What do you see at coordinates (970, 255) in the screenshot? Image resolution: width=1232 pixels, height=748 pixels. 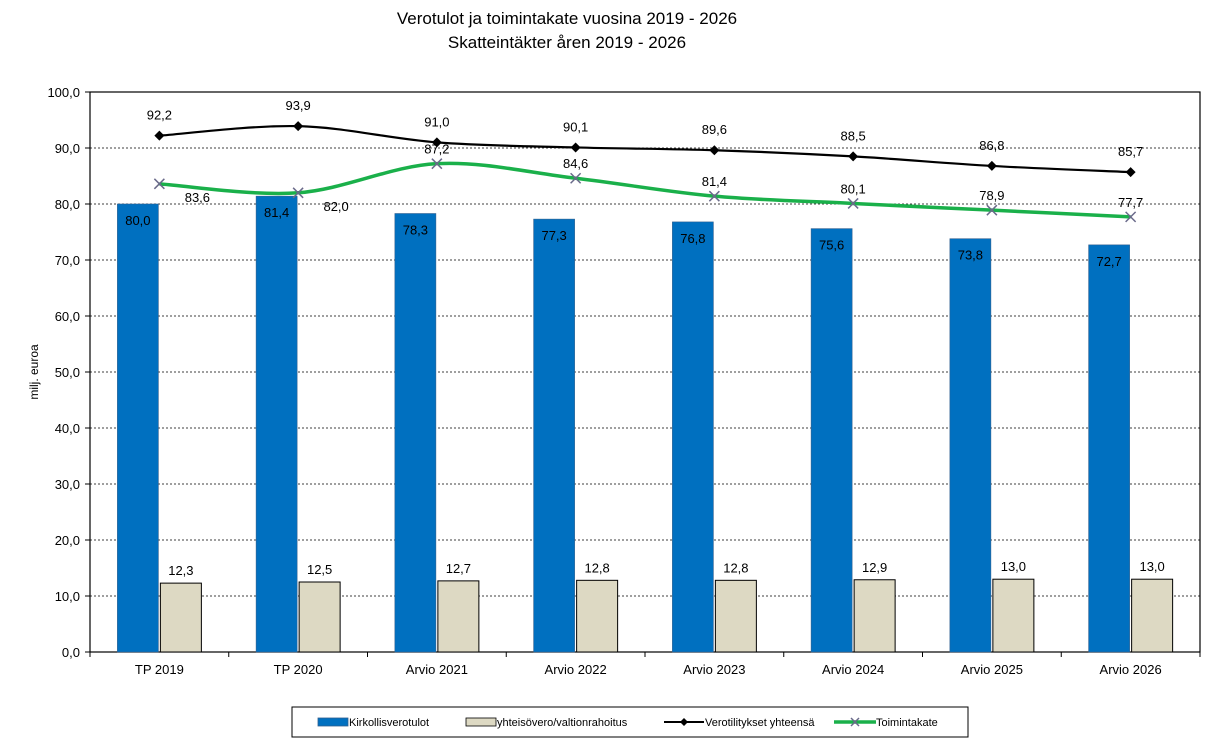 I see `bar-data-label: 73,8` at bounding box center [970, 255].